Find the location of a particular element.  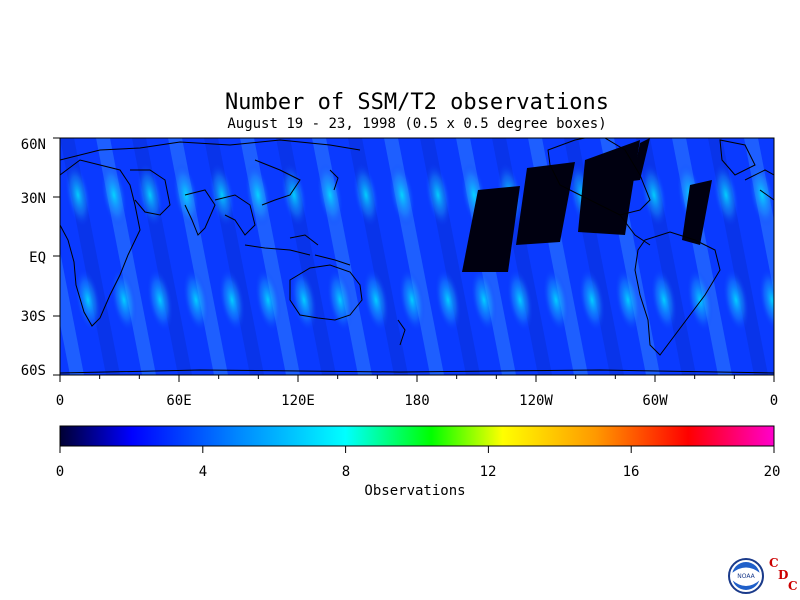

cdc-letter-d: D is located at coordinates (783, 575).